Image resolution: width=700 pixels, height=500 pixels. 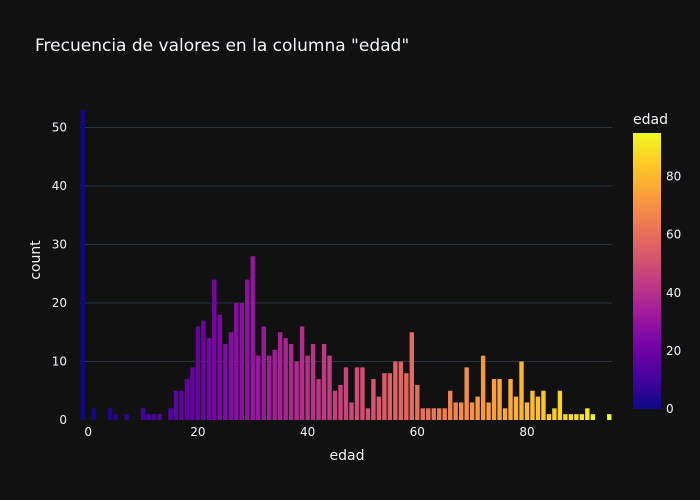 What do you see at coordinates (347, 456) in the screenshot?
I see `x-axis-title: edad` at bounding box center [347, 456].